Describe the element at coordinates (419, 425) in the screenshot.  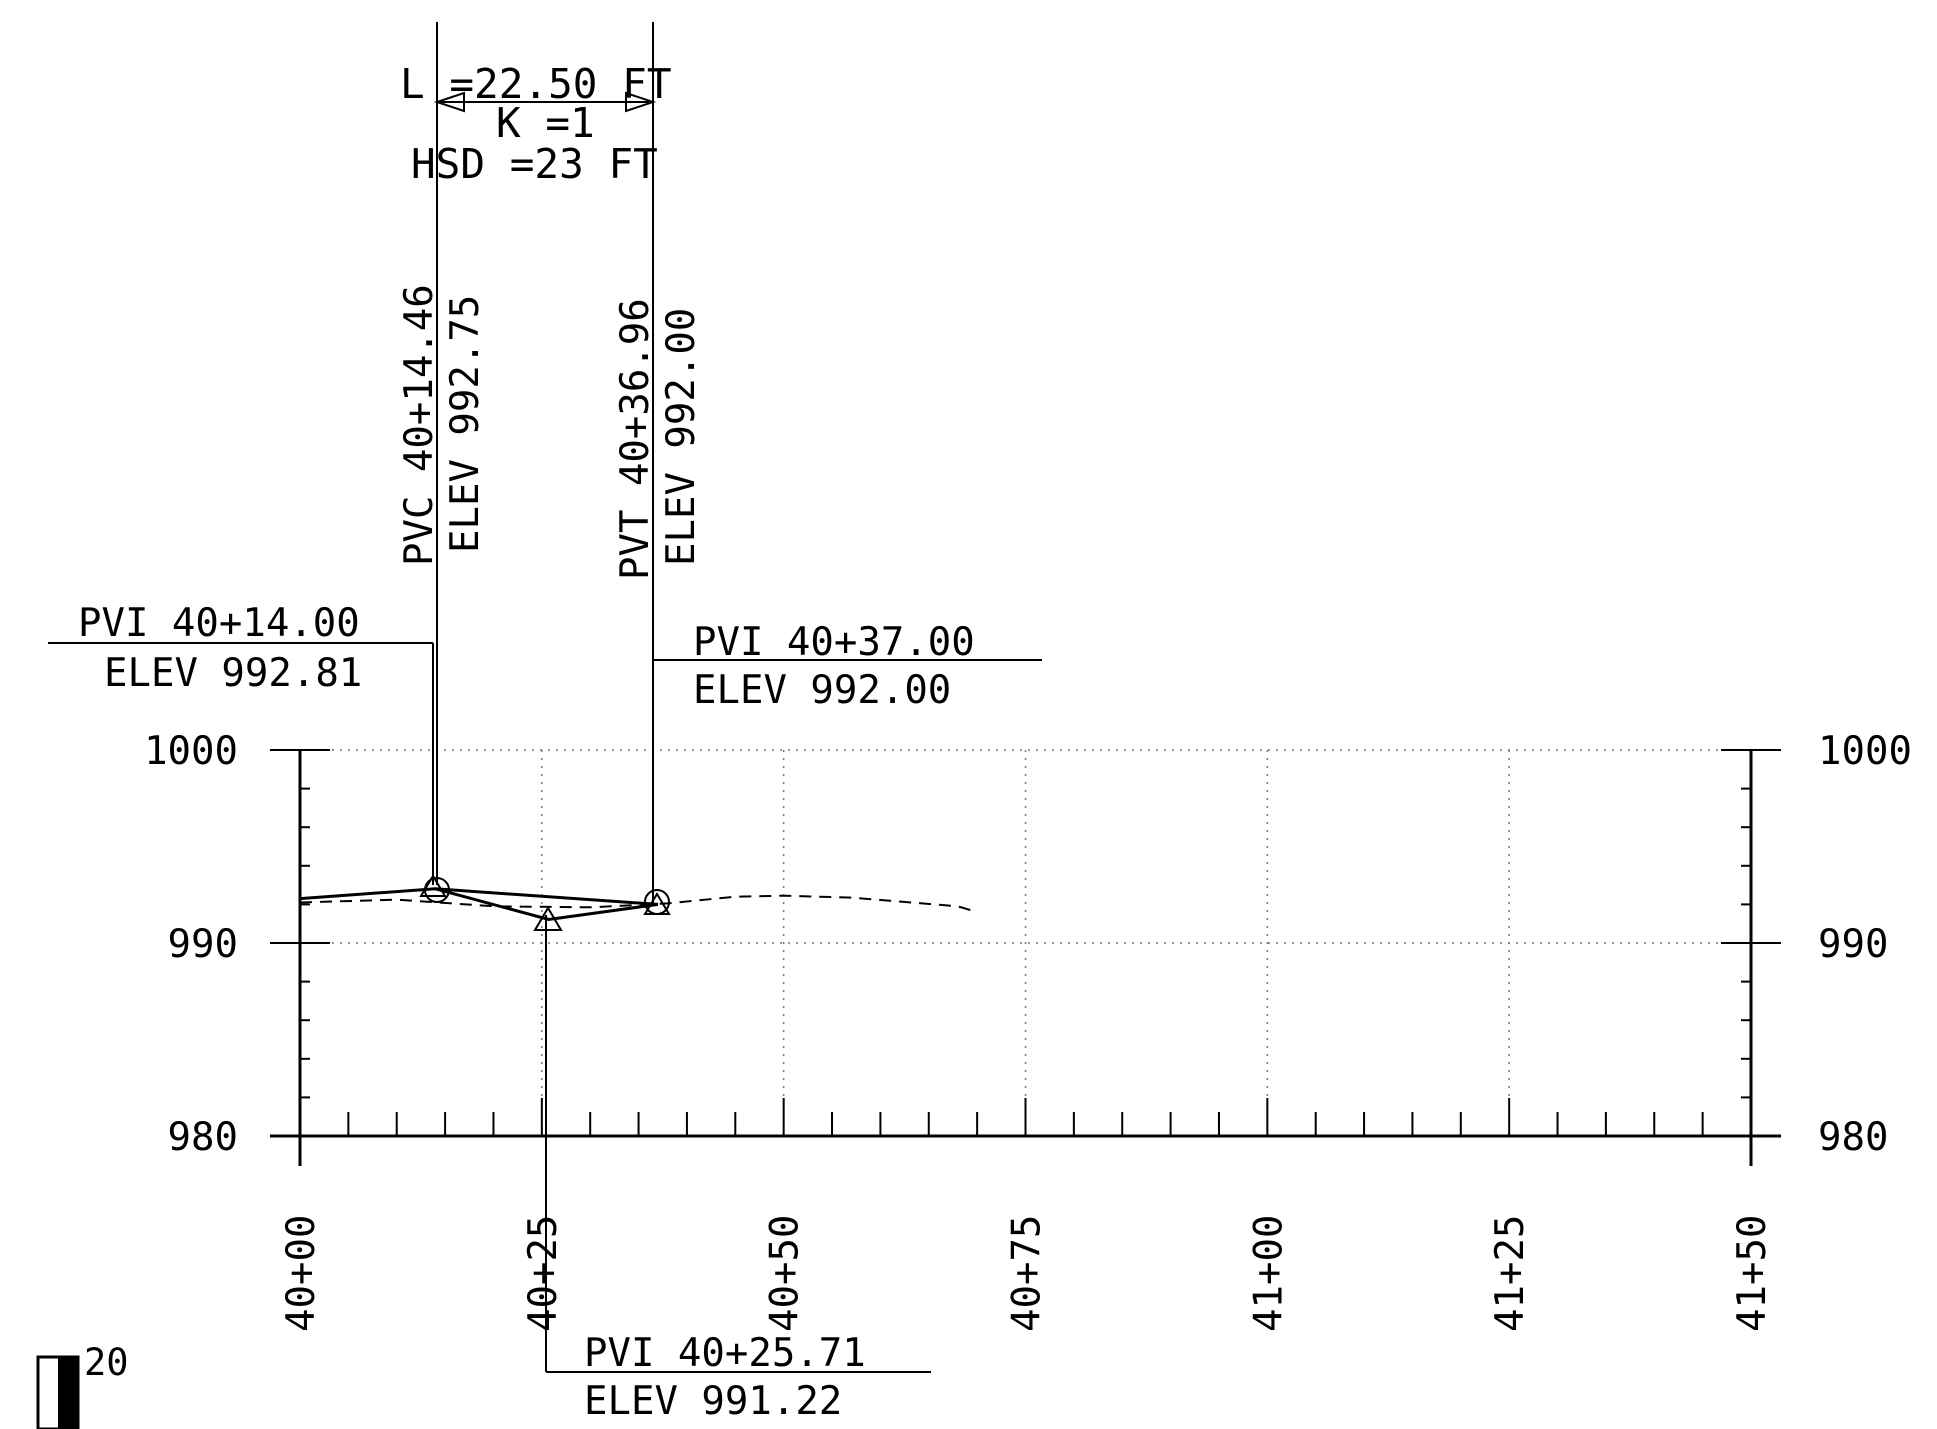
I see `pvc-station-label: PVC 40+14.46` at that location.